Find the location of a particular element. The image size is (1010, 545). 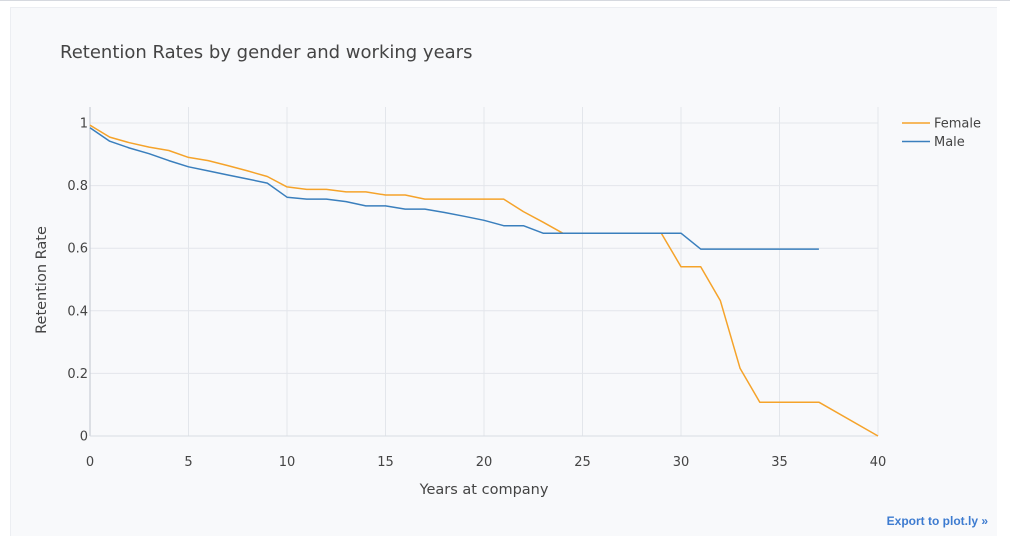

x-tick-label: 5 is located at coordinates (188, 462).